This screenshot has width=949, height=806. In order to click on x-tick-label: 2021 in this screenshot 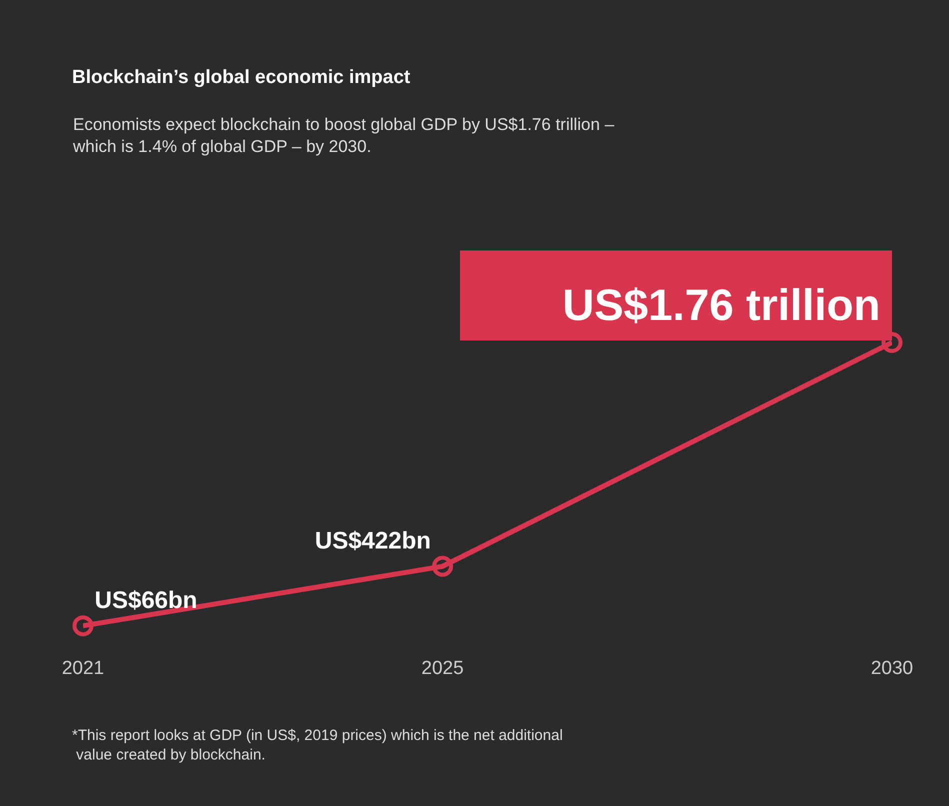, I will do `click(83, 668)`.